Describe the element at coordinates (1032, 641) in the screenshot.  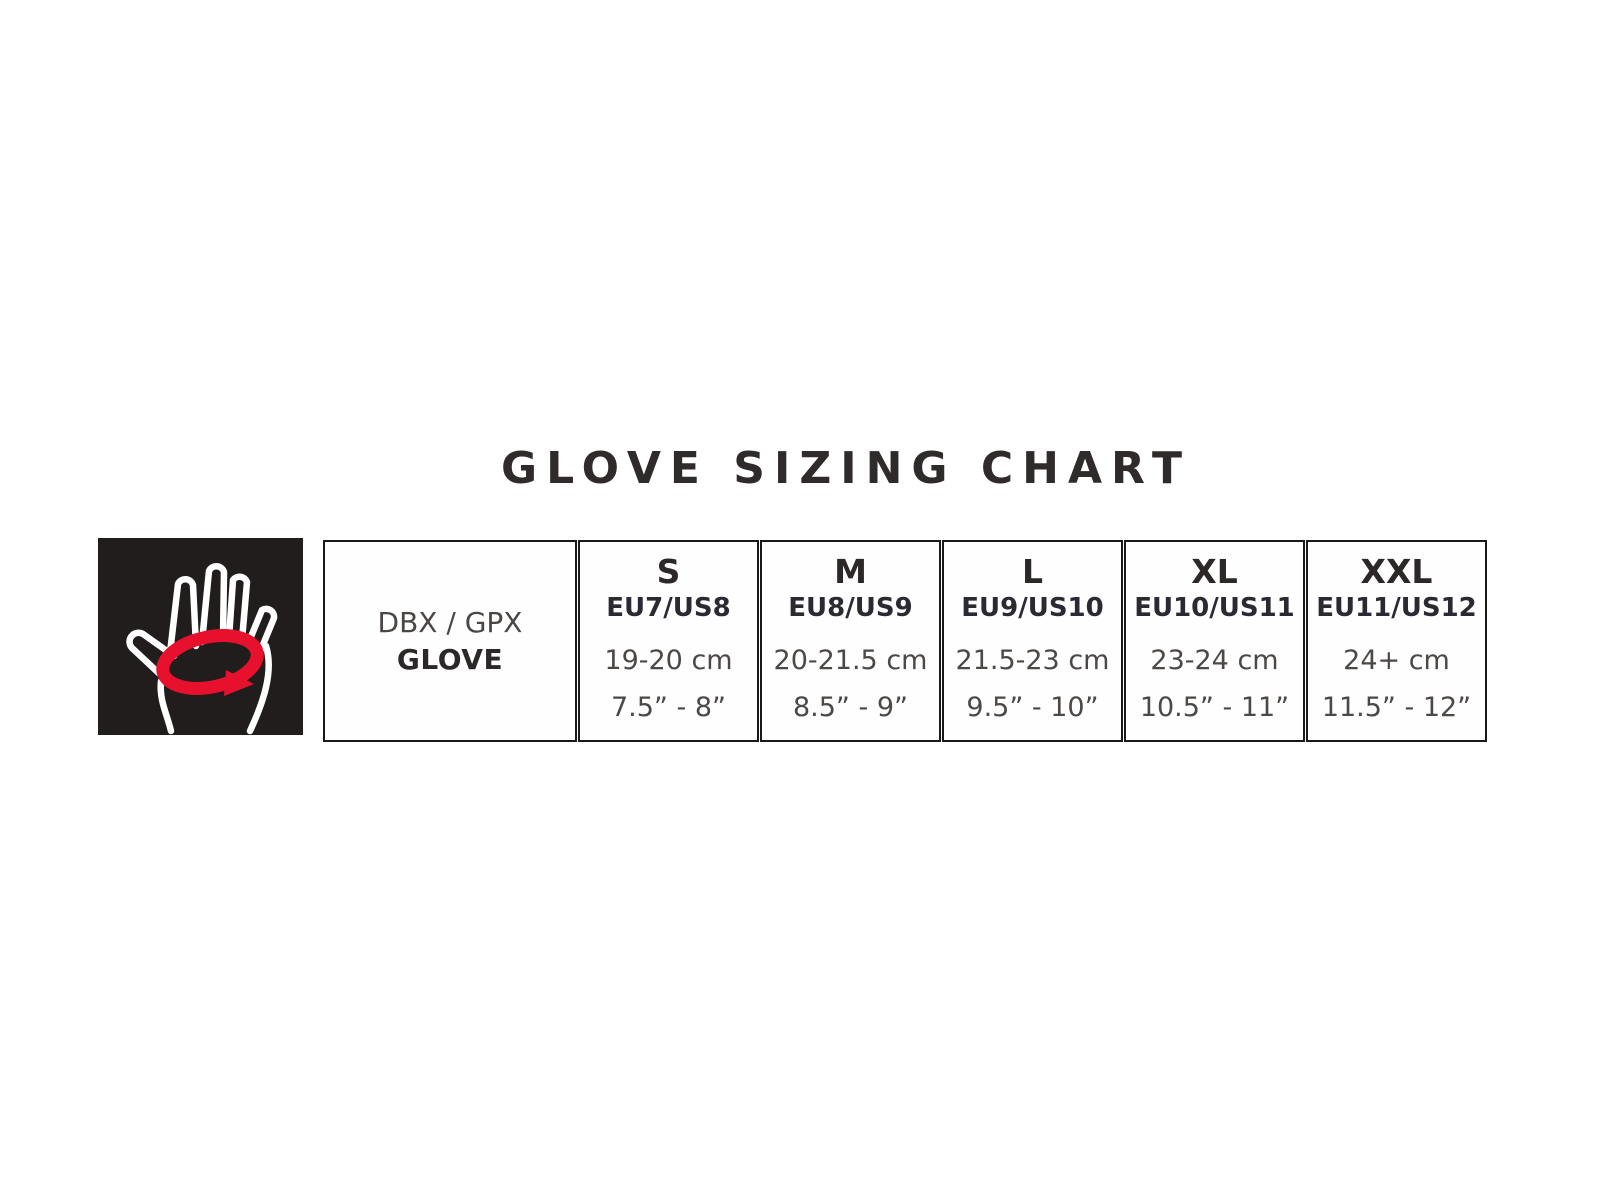
I see `size-cell-l: L EU9/US10 21.5-23 cm 9.5” - 10”` at that location.